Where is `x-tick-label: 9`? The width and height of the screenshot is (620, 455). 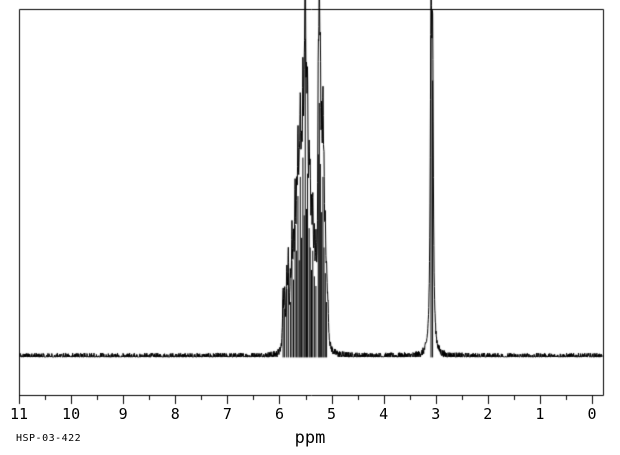
x-tick-label: 9 is located at coordinates (123, 414).